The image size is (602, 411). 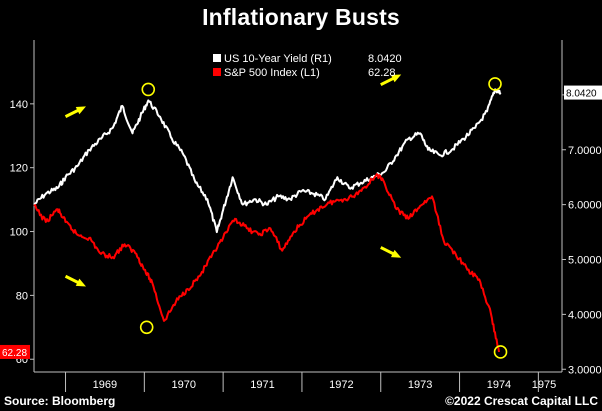 What do you see at coordinates (19, 169) in the screenshot?
I see `left-tick-label: 120` at bounding box center [19, 169].